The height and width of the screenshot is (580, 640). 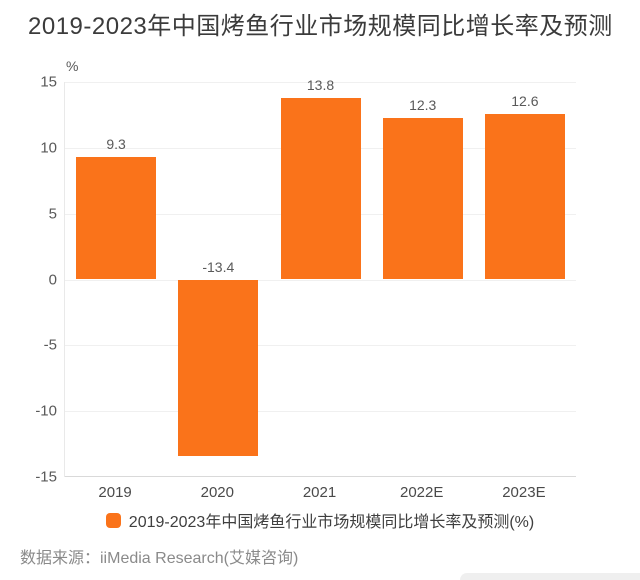 What do you see at coordinates (550, 576) in the screenshot?
I see `bottom-right-rounded-shape` at bounding box center [550, 576].